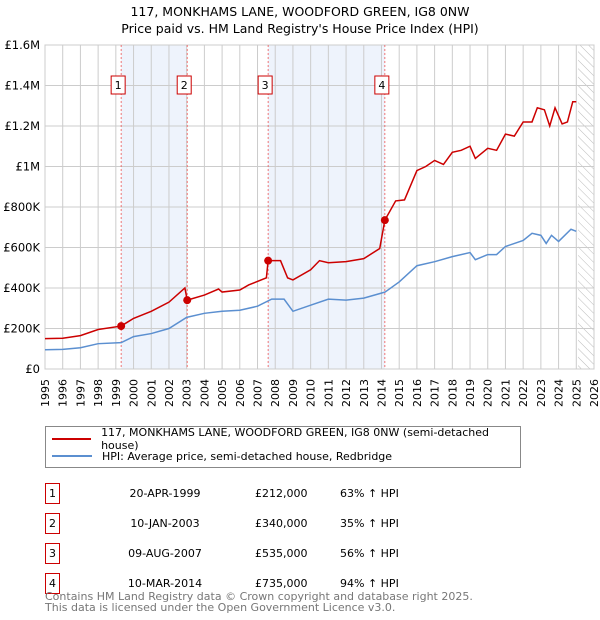  I want to click on x-tick-label: 2026, so click(594, 393).